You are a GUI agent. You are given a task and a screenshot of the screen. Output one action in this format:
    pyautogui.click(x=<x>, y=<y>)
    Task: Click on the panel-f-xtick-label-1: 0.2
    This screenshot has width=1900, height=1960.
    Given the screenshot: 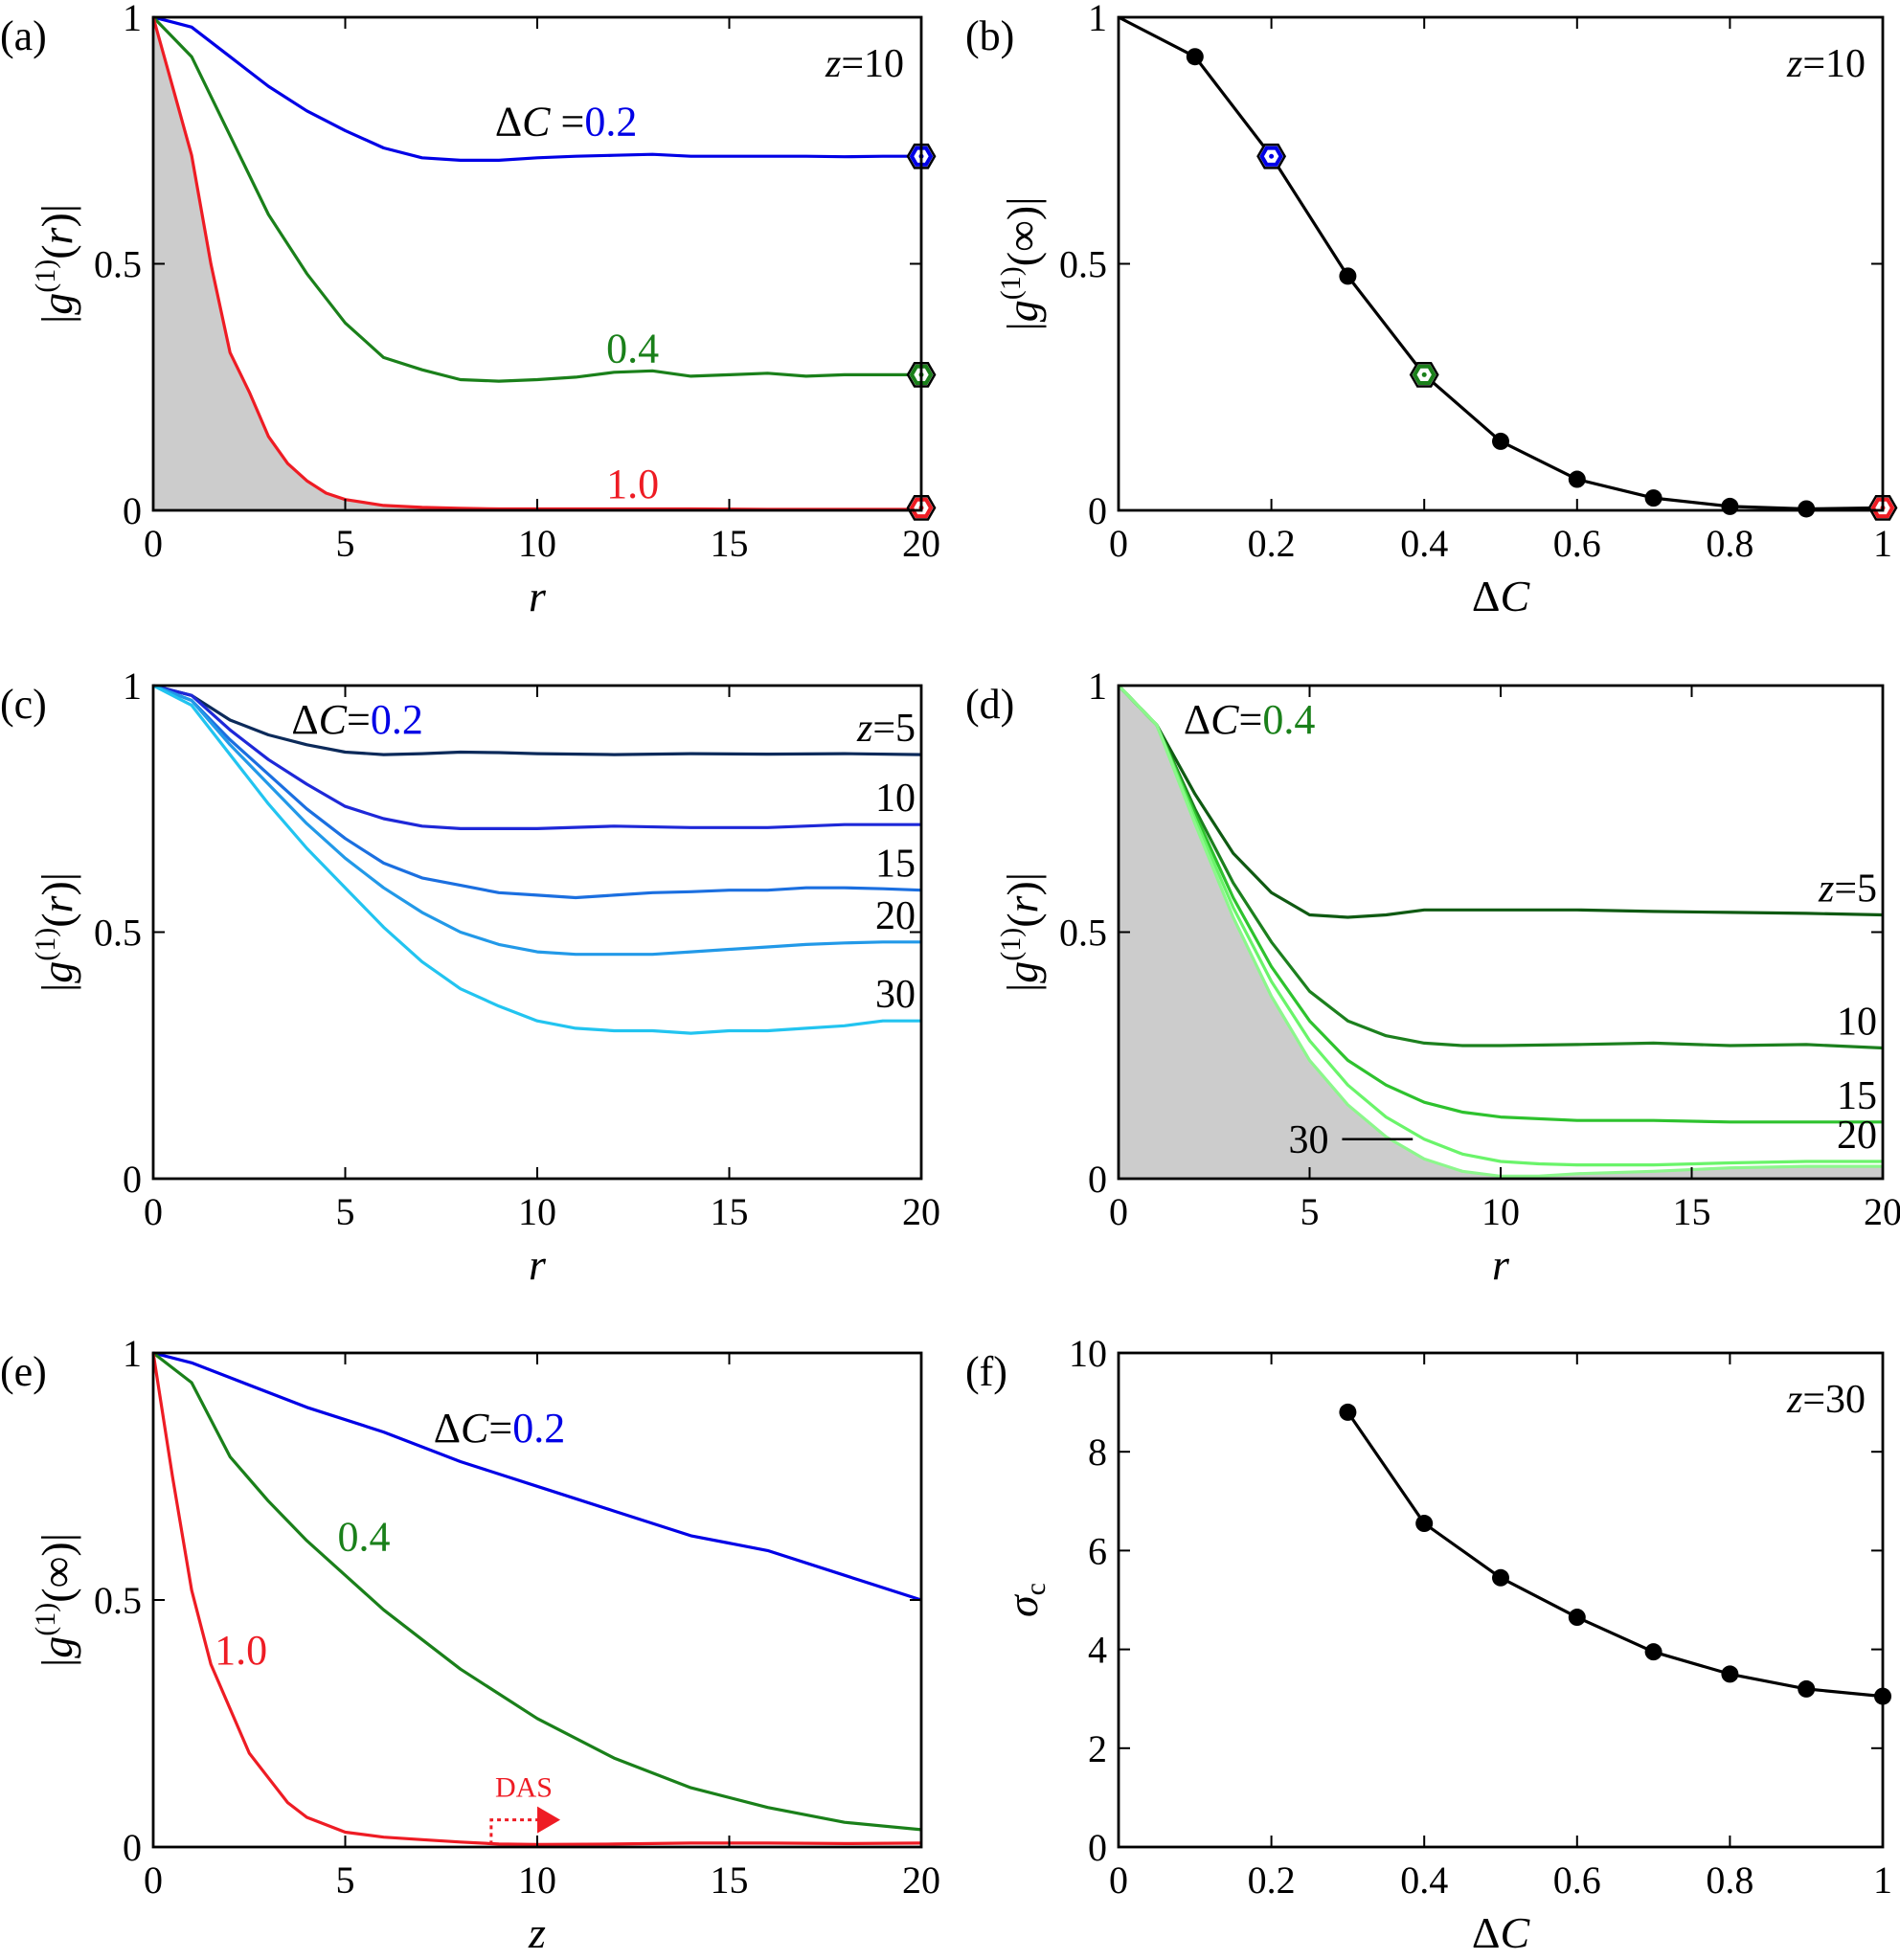 What is the action you would take?
    pyautogui.click(x=1272, y=1880)
    